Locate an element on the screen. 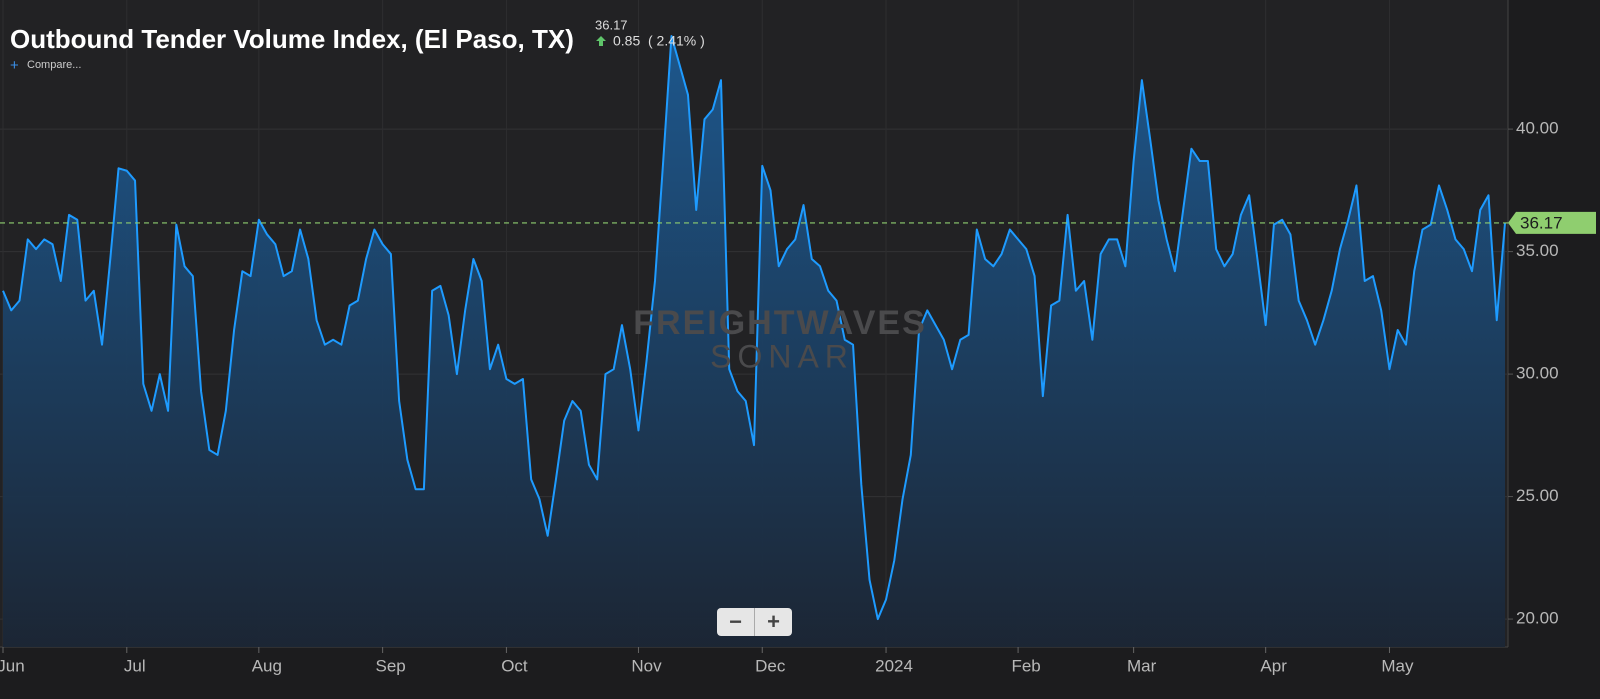  zoom-controls: − + is located at coordinates (754, 622).